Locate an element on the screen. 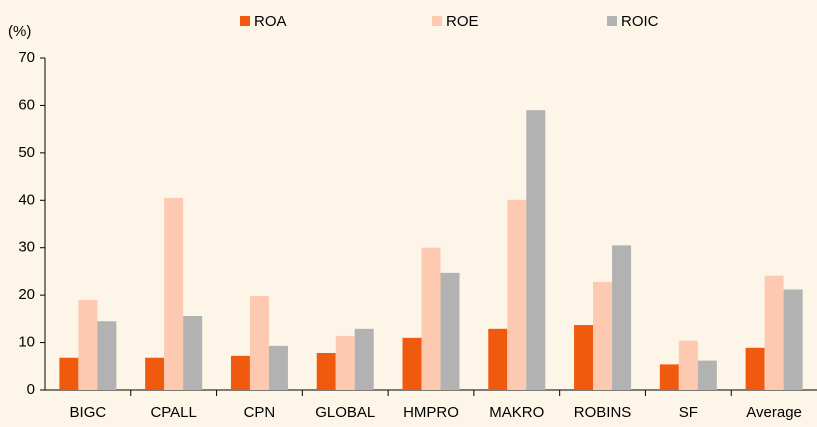 The height and width of the screenshot is (427, 817). y-unit: (%) is located at coordinates (19, 31).